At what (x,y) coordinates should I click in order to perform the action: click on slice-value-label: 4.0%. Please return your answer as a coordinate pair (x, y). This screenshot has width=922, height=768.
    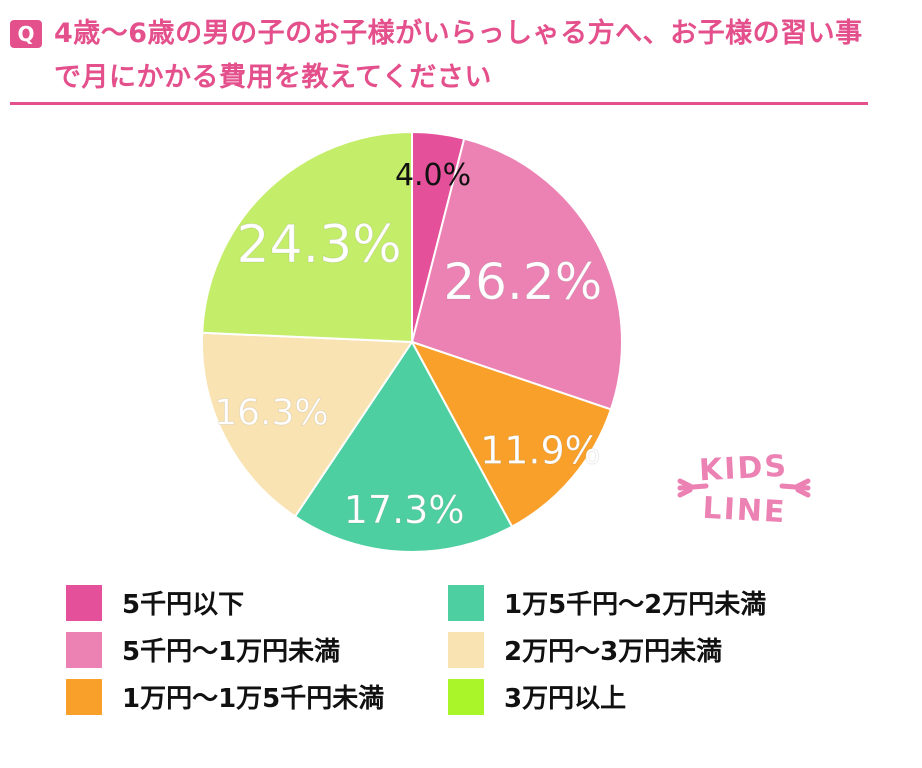
    Looking at the image, I should click on (433, 175).